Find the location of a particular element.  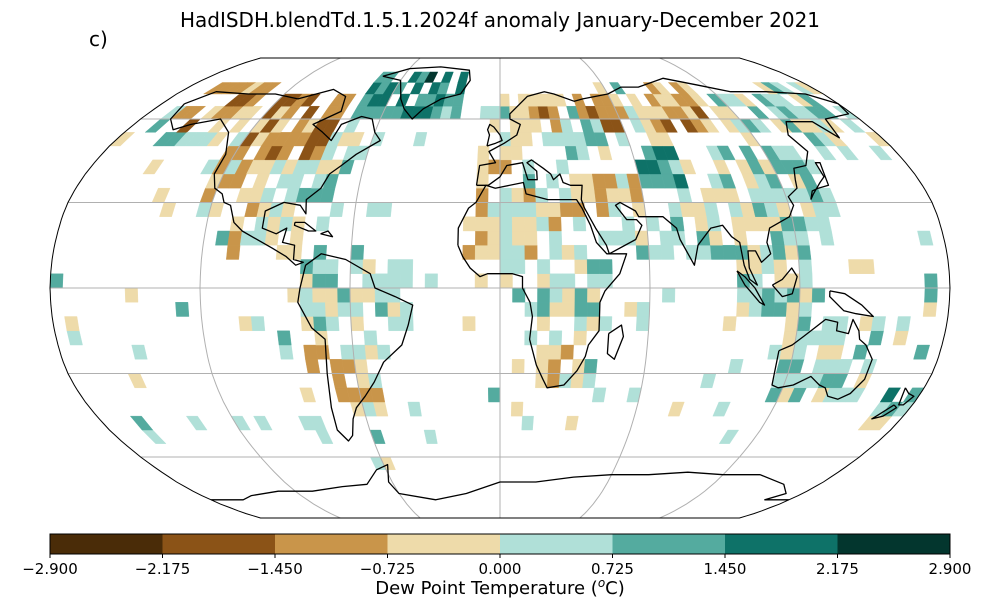

colorbar-tick-label: −0.725 is located at coordinates (387, 569).